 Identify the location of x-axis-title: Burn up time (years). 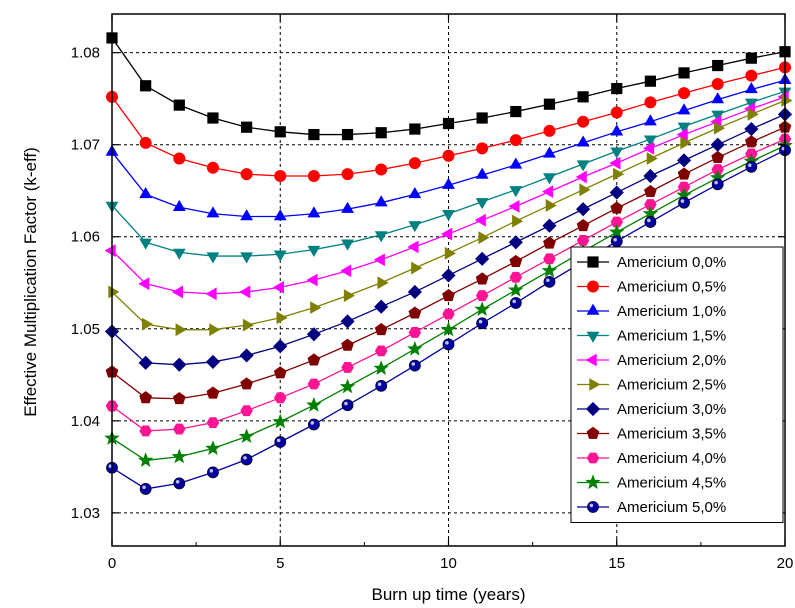
(449, 594).